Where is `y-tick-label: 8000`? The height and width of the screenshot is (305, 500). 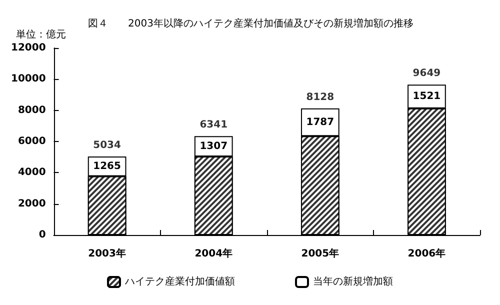
y-tick-label: 8000 is located at coordinates (32, 110).